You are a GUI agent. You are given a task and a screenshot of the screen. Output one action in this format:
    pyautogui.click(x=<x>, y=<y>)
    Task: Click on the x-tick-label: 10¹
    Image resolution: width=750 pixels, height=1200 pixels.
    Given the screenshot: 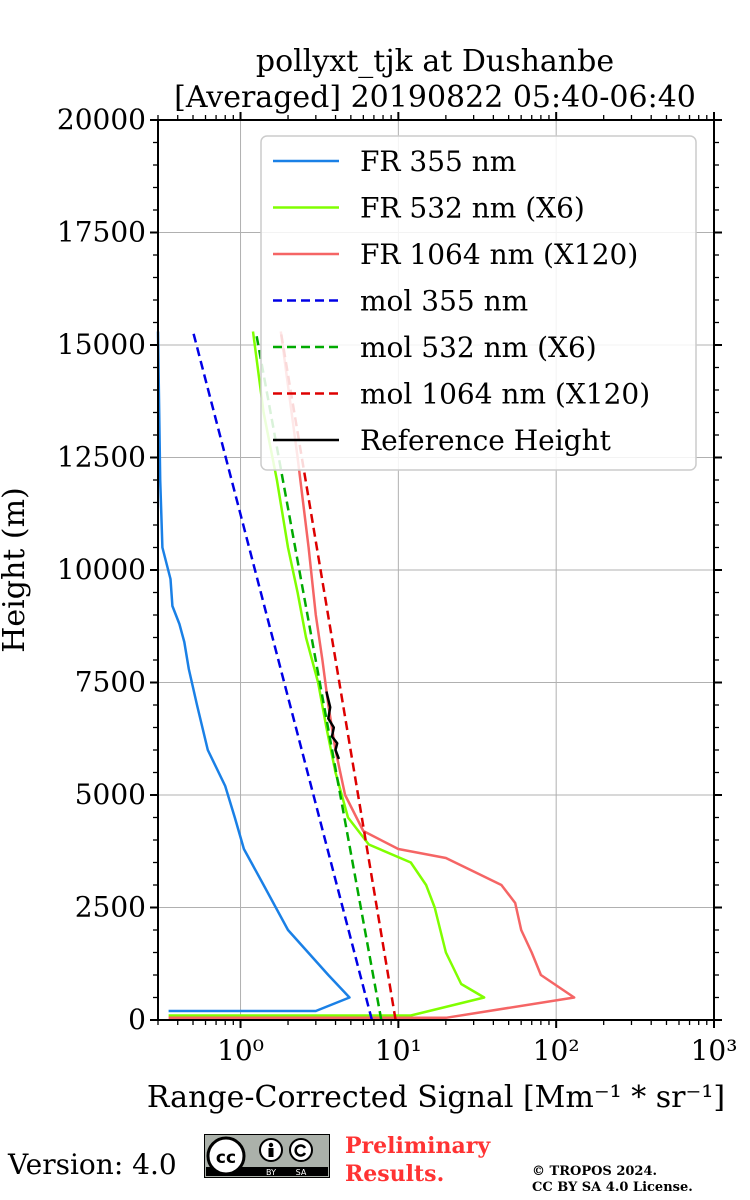 What is the action you would take?
    pyautogui.click(x=398, y=1050)
    